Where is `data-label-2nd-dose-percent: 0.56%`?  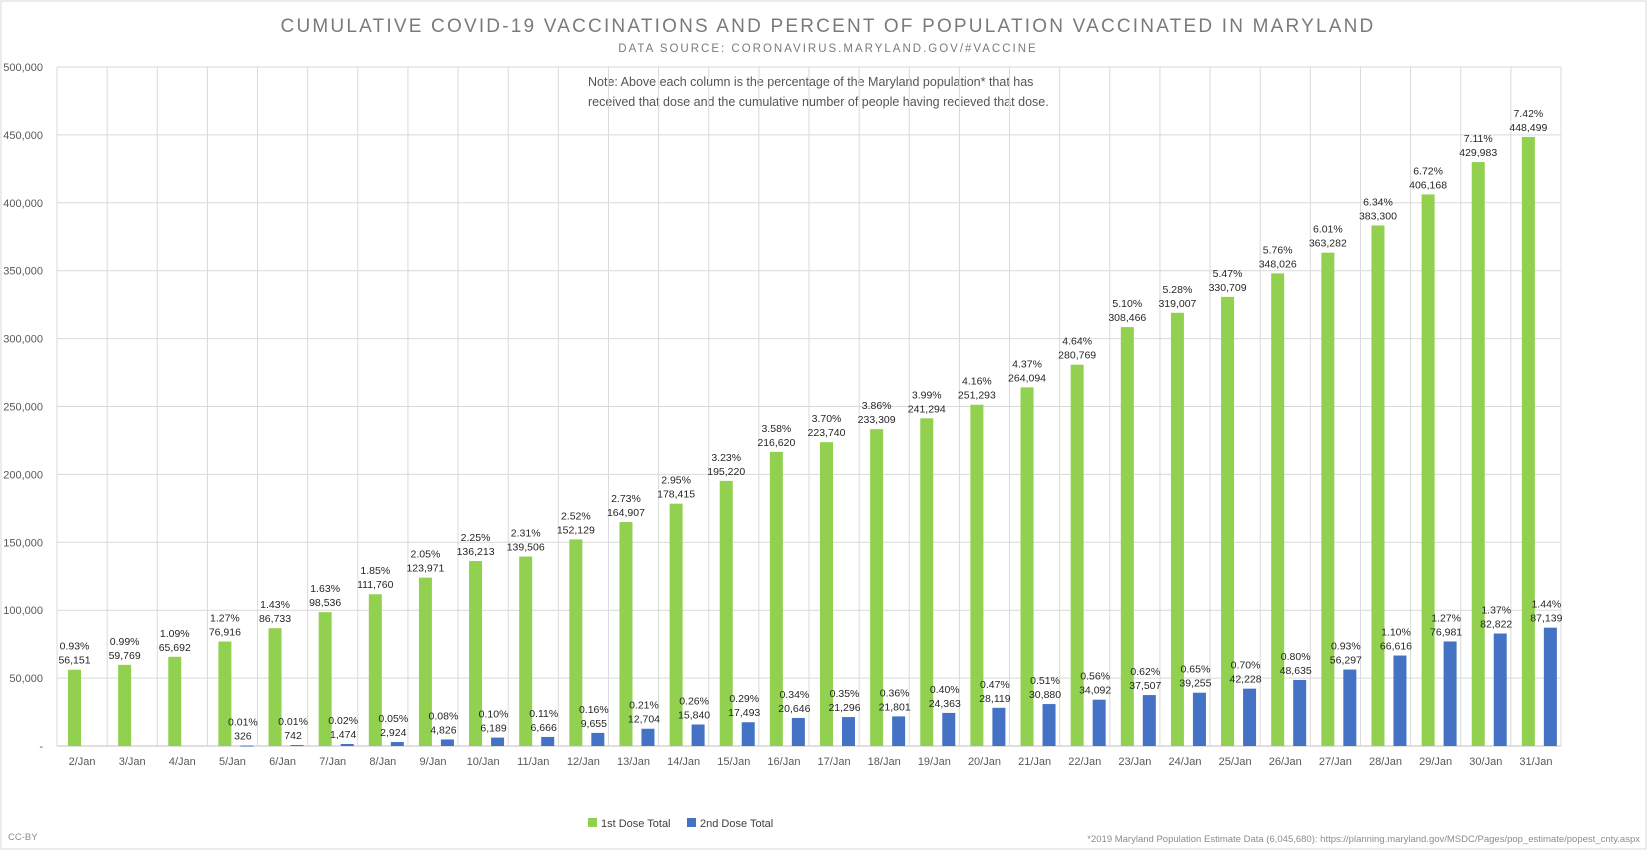
data-label-2nd-dose-percent: 0.56% is located at coordinates (1095, 677).